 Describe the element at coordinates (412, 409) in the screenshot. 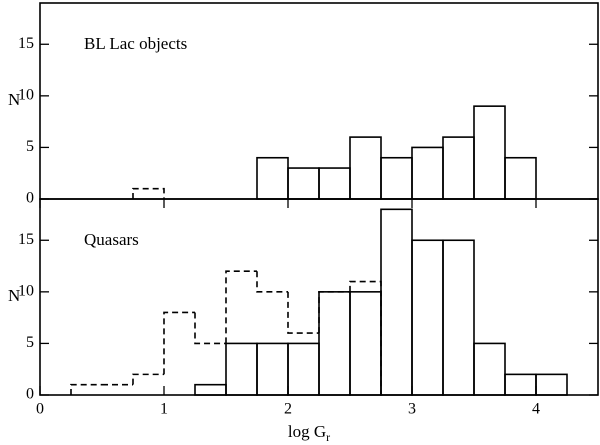

I see `x-tick-label: 3` at that location.